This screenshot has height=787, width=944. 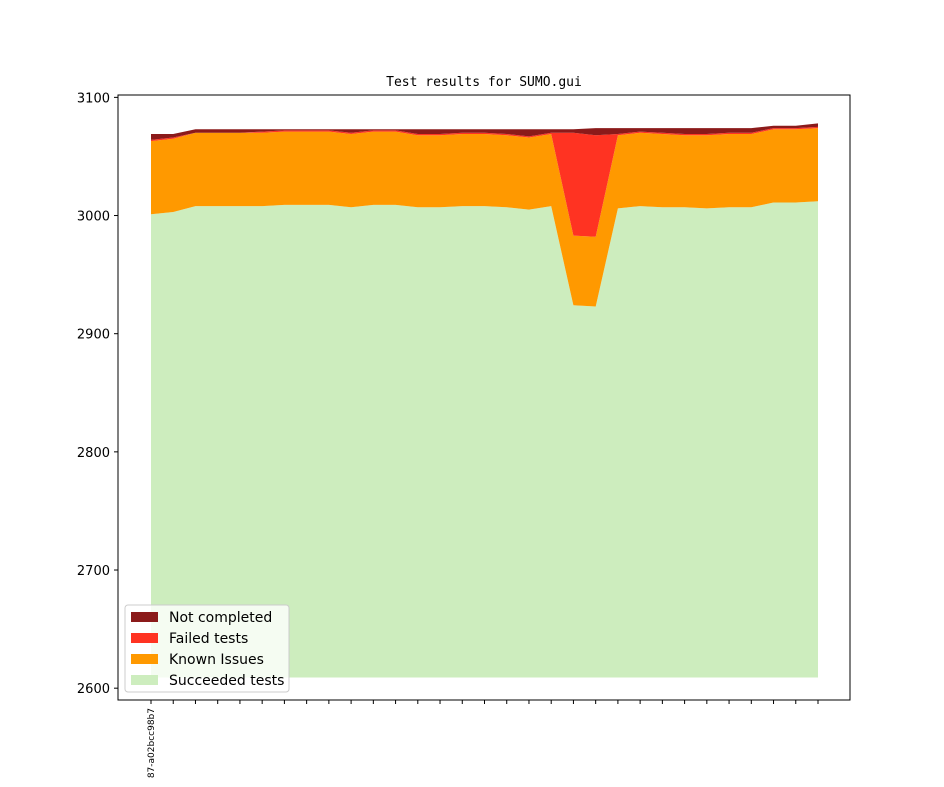 What do you see at coordinates (152, 743) in the screenshot?
I see `x-tick-label: 87-a02bcc98b7` at bounding box center [152, 743].